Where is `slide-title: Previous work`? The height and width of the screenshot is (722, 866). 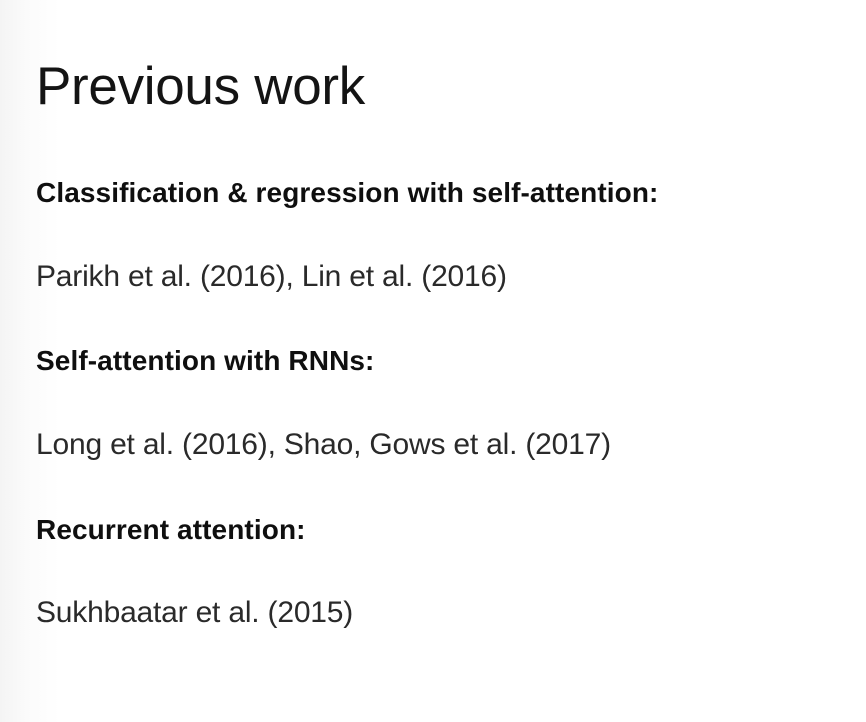
slide-title: Previous work is located at coordinates (200, 86).